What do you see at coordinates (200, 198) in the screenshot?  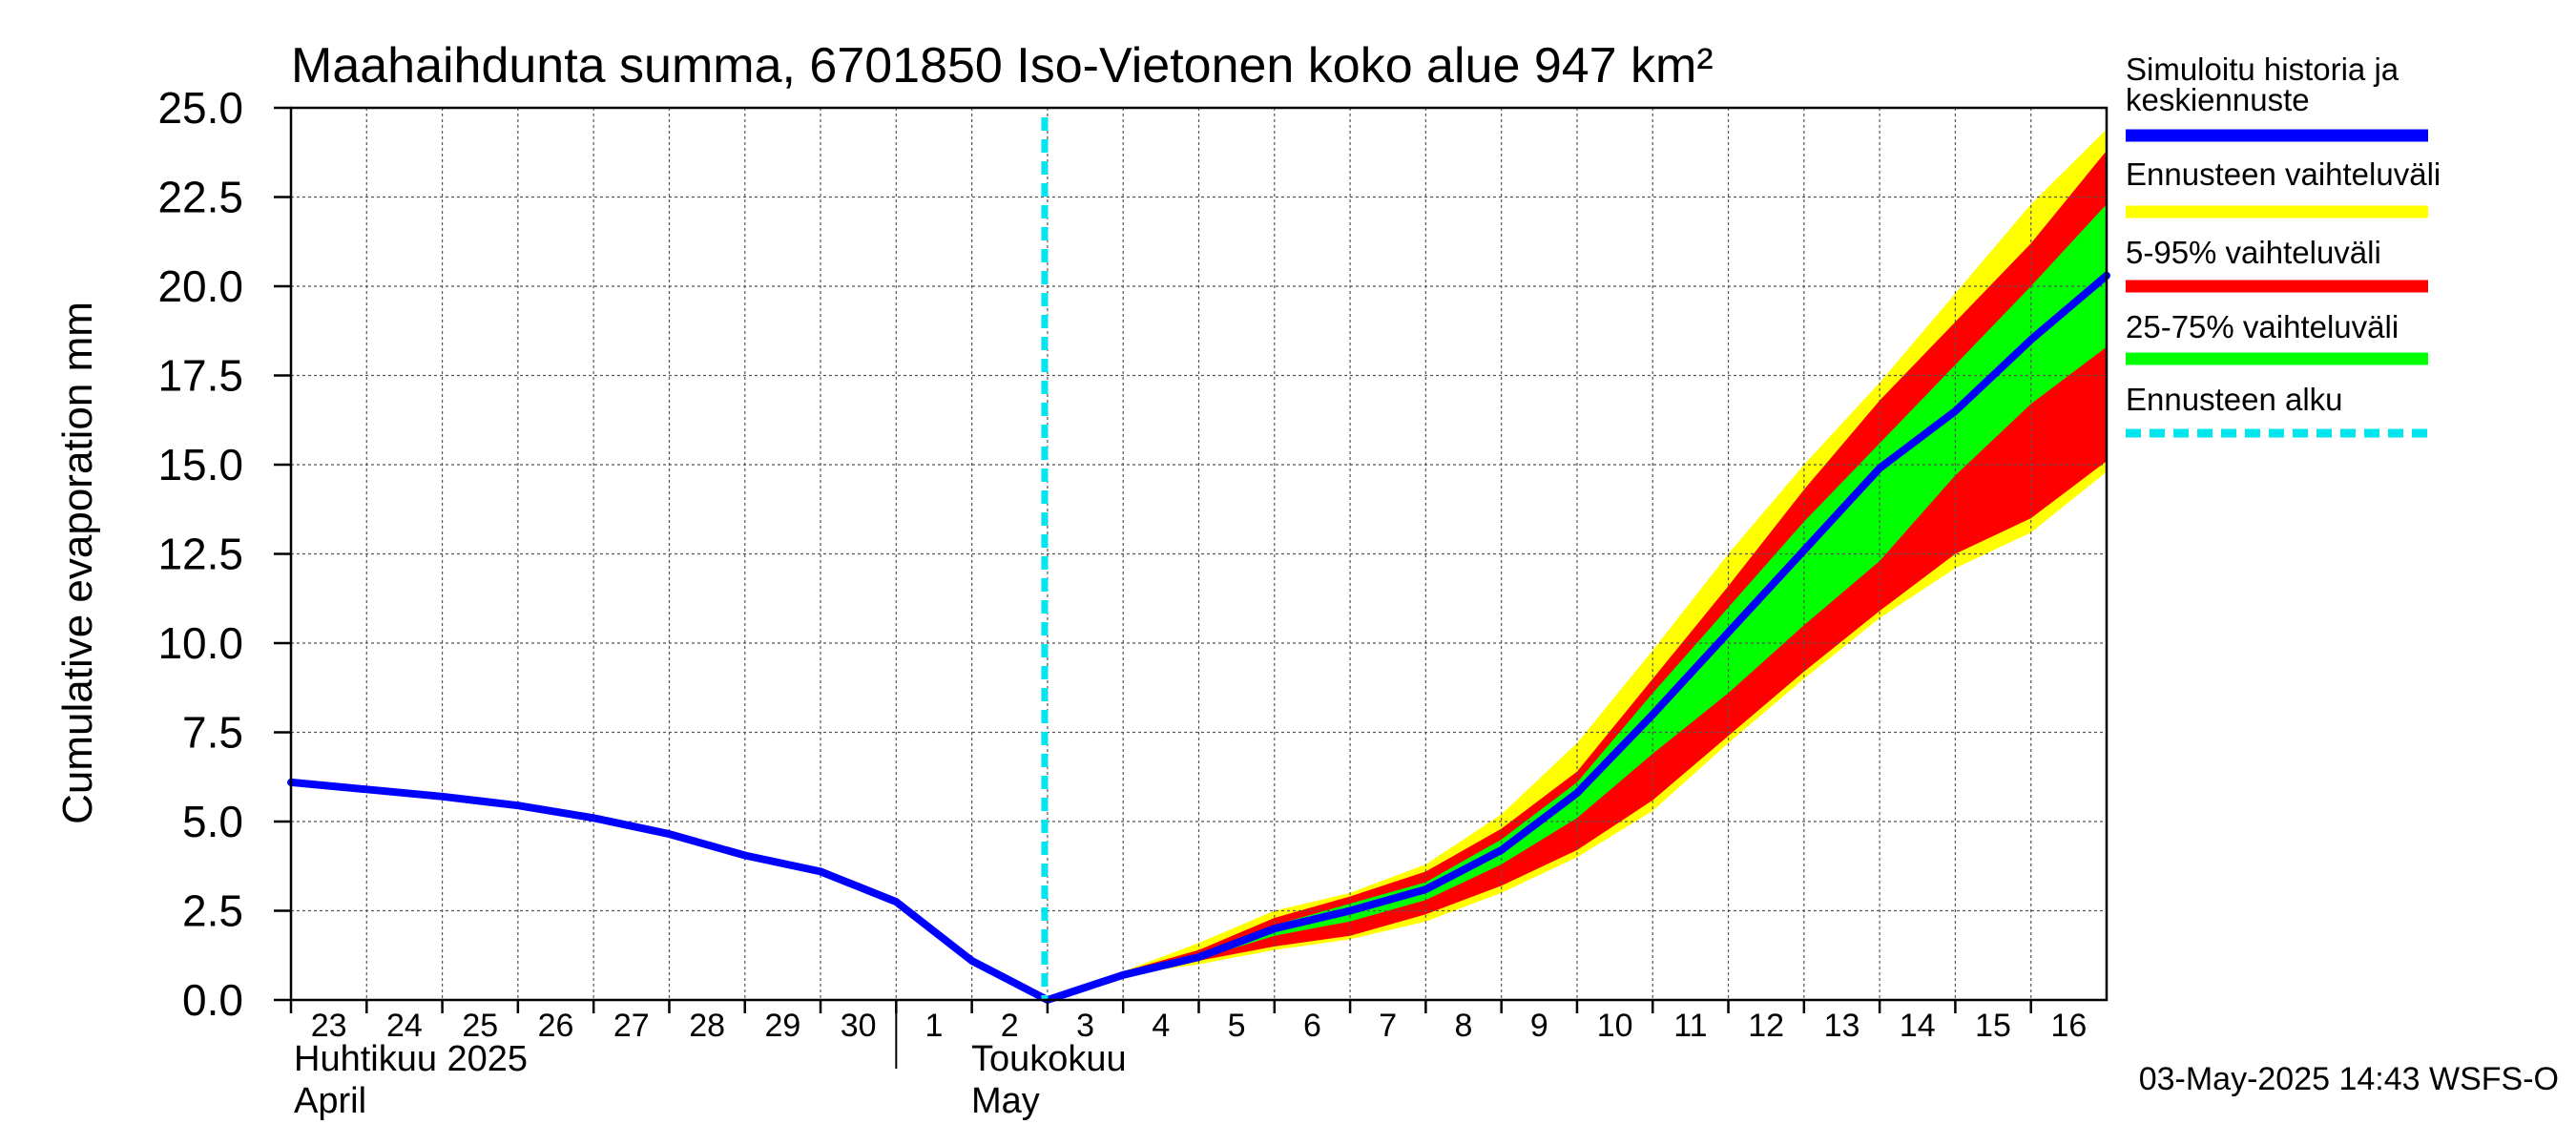 I see `y-tick-label: 22.5` at bounding box center [200, 198].